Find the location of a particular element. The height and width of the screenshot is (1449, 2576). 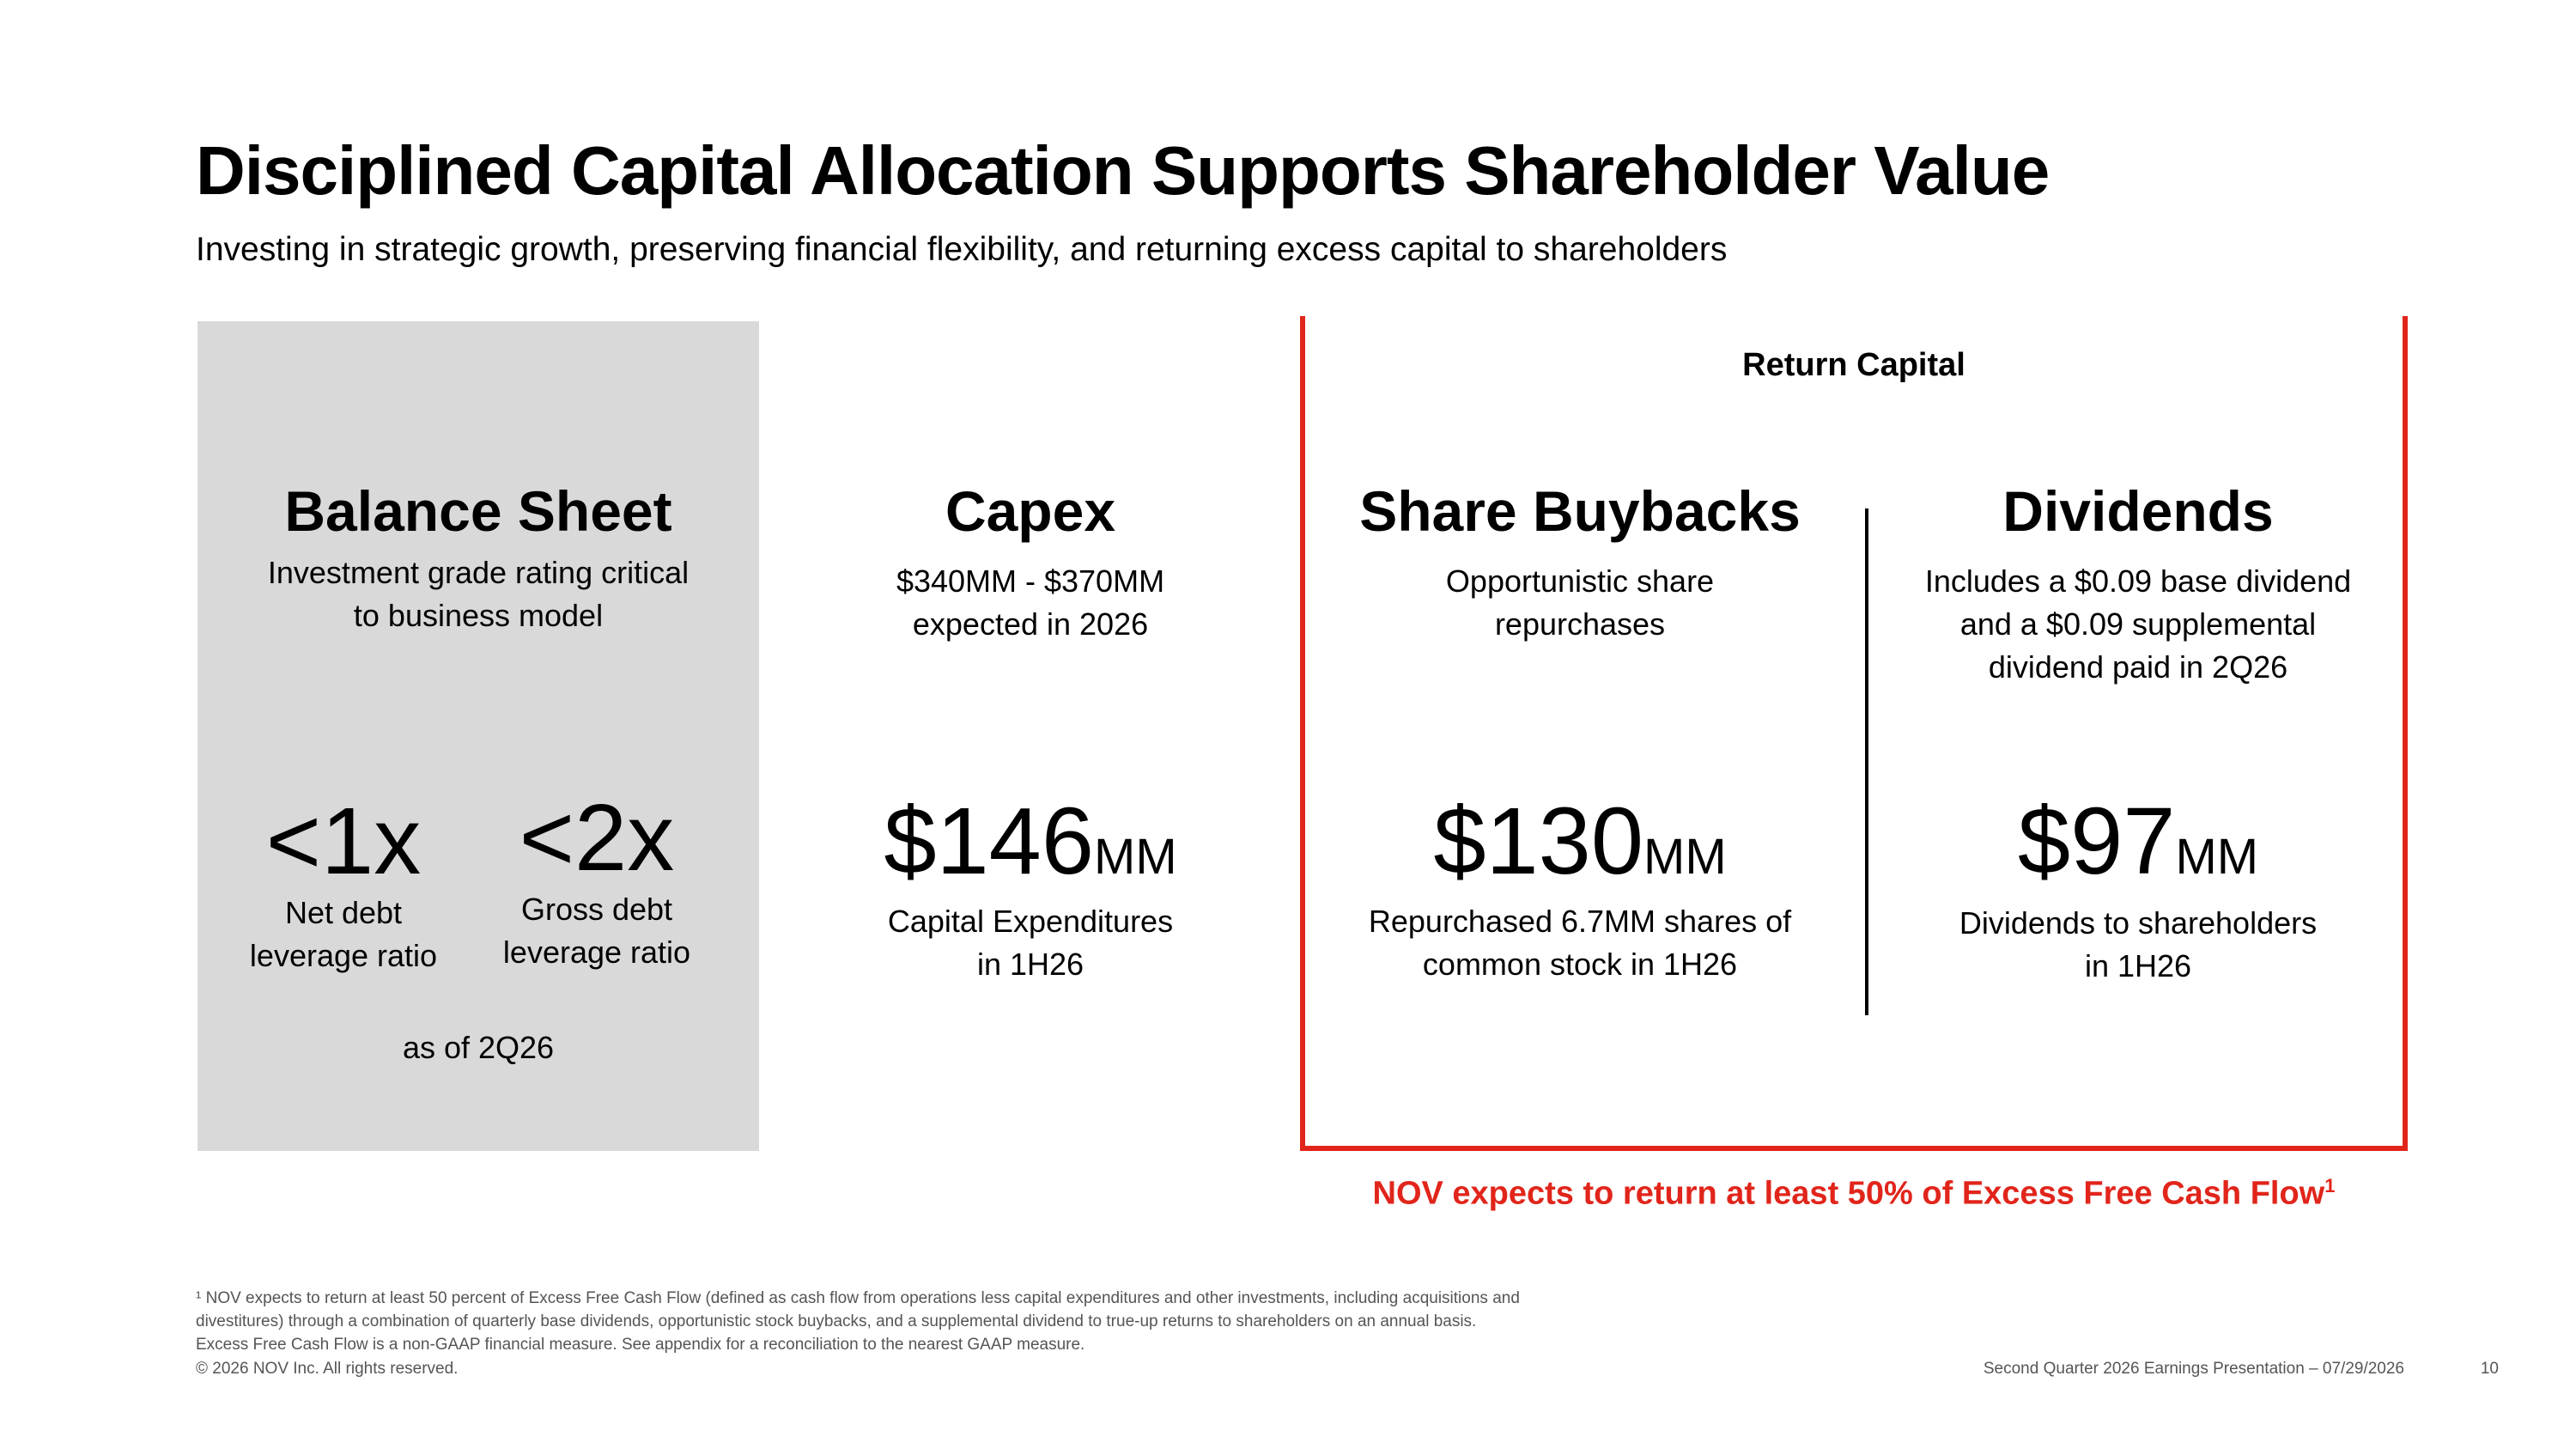

dividends-value: $97MM is located at coordinates (2138, 849).